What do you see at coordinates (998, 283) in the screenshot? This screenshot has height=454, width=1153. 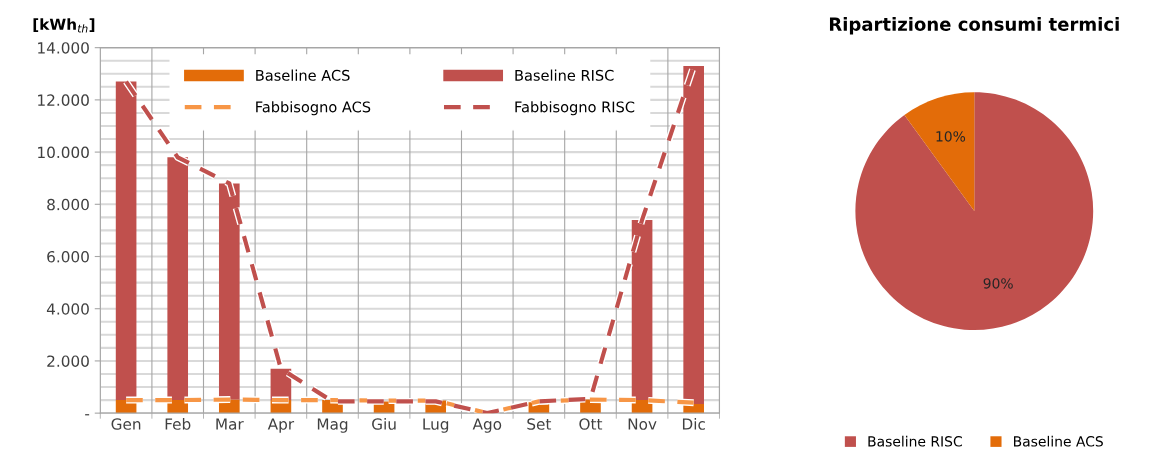 I see `data-label: 90%` at bounding box center [998, 283].